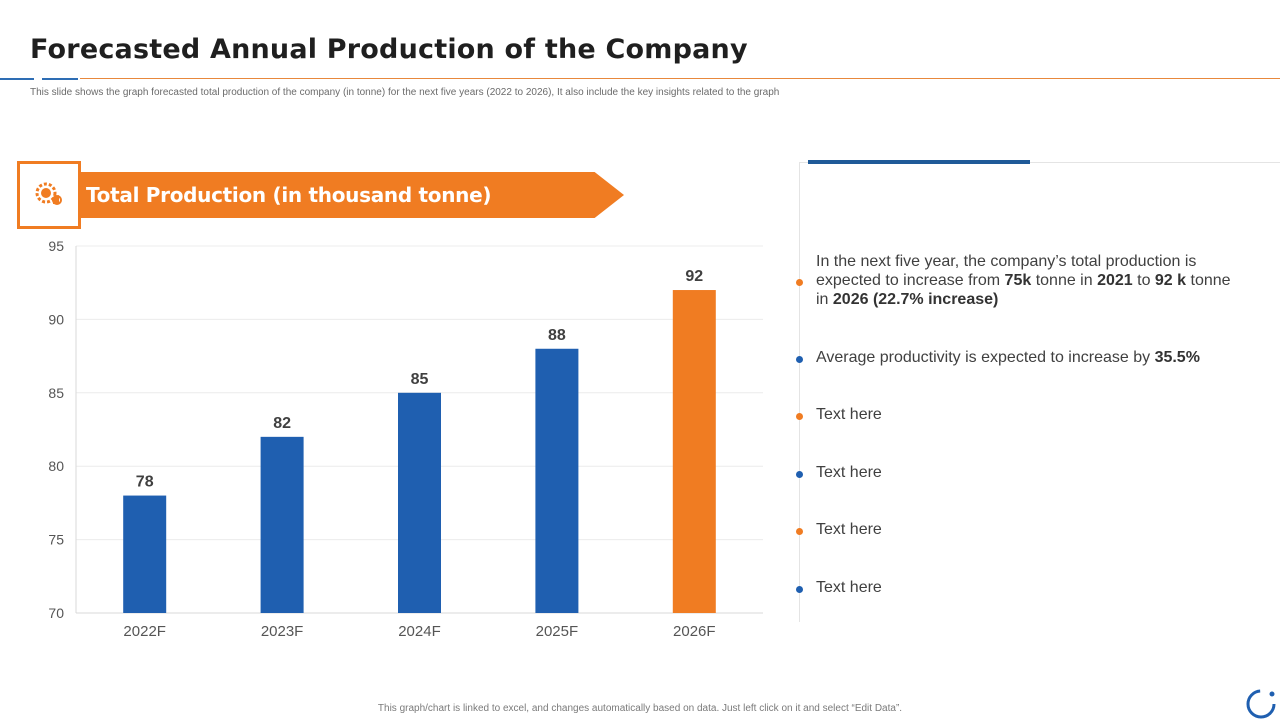  What do you see at coordinates (1261, 704) in the screenshot?
I see `brand-logo-icon` at bounding box center [1261, 704].